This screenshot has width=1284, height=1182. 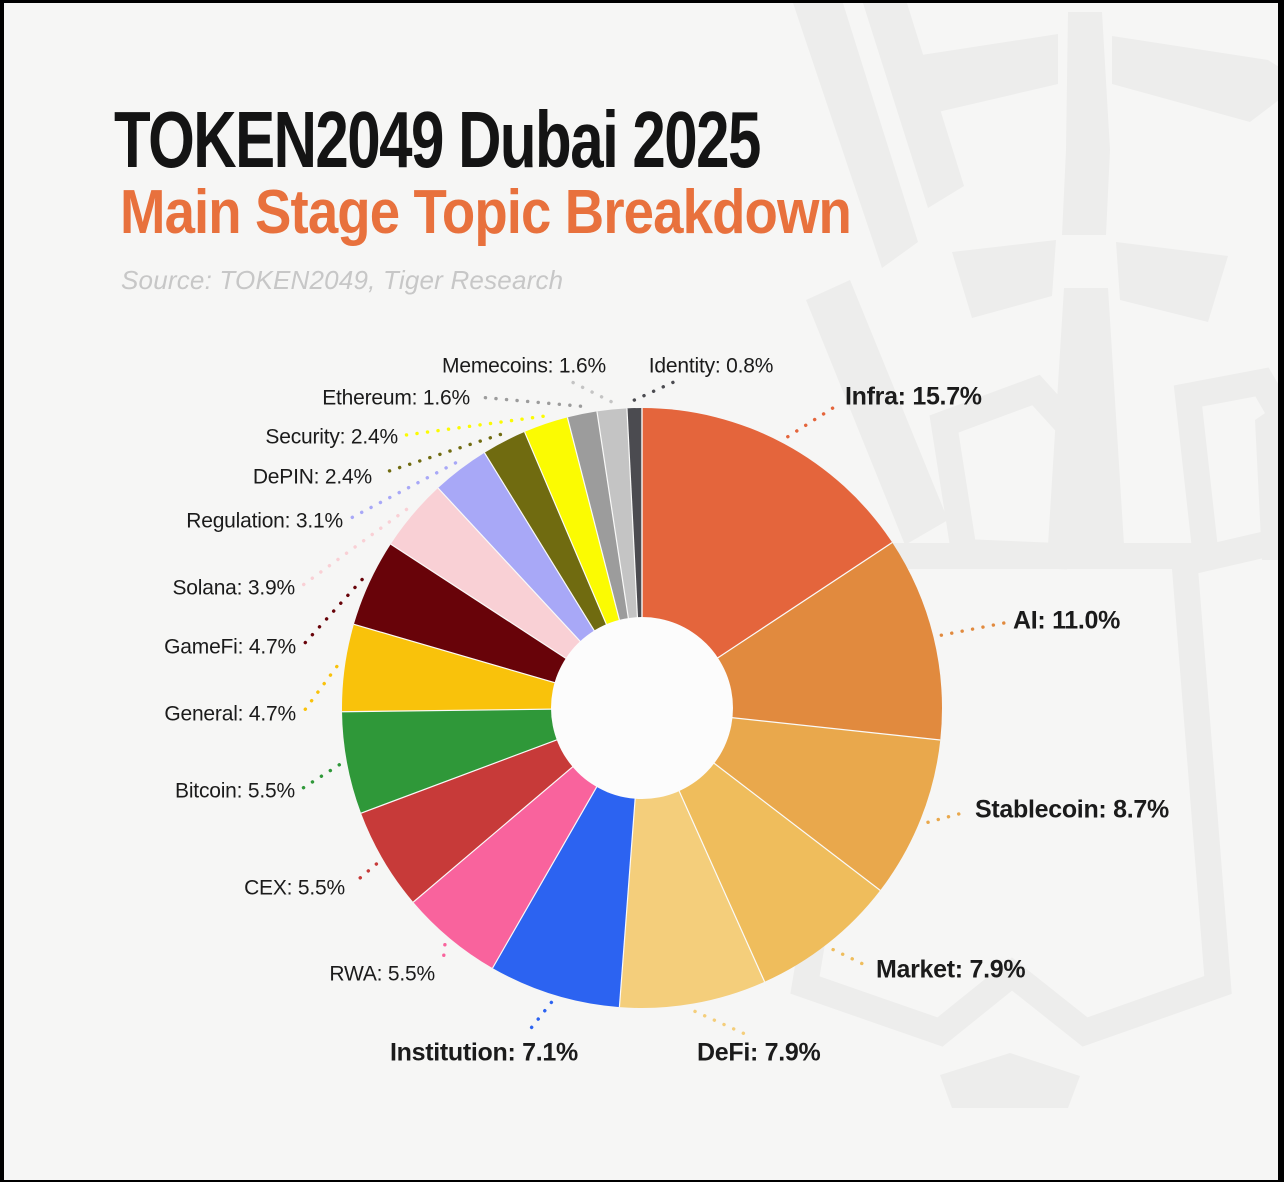 What do you see at coordinates (1086, 416) in the screenshot?
I see `watermark-nose-bridge` at bounding box center [1086, 416].